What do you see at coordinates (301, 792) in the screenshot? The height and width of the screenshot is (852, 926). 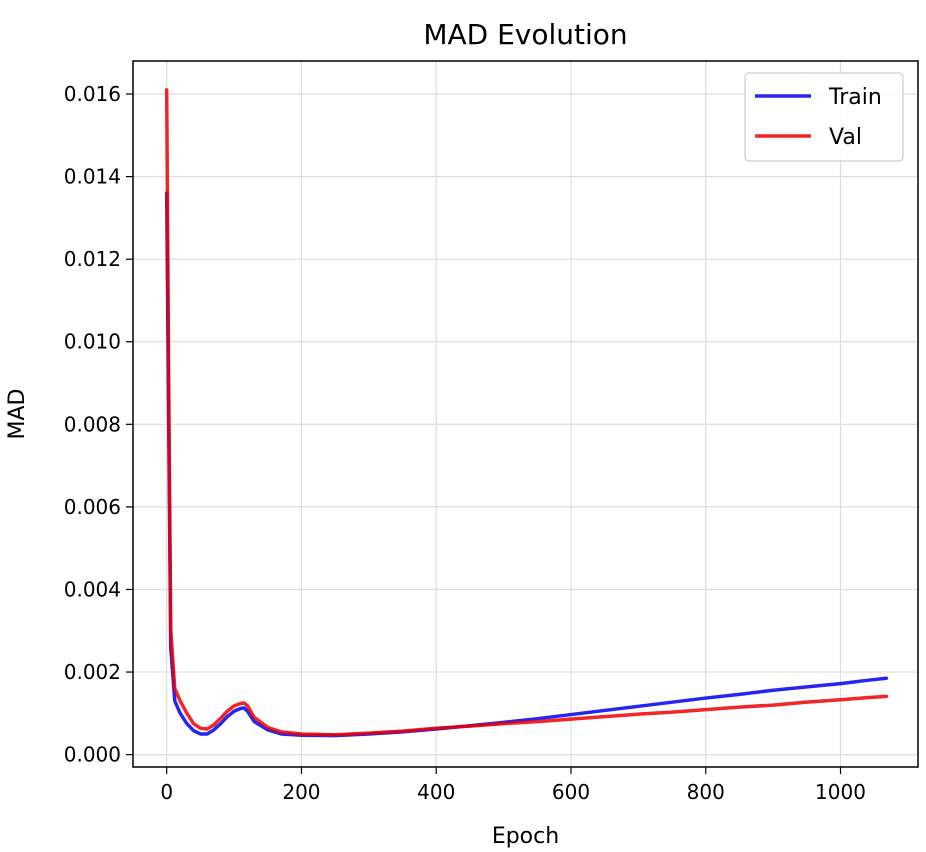 I see `x-tick-label: 200` at bounding box center [301, 792].